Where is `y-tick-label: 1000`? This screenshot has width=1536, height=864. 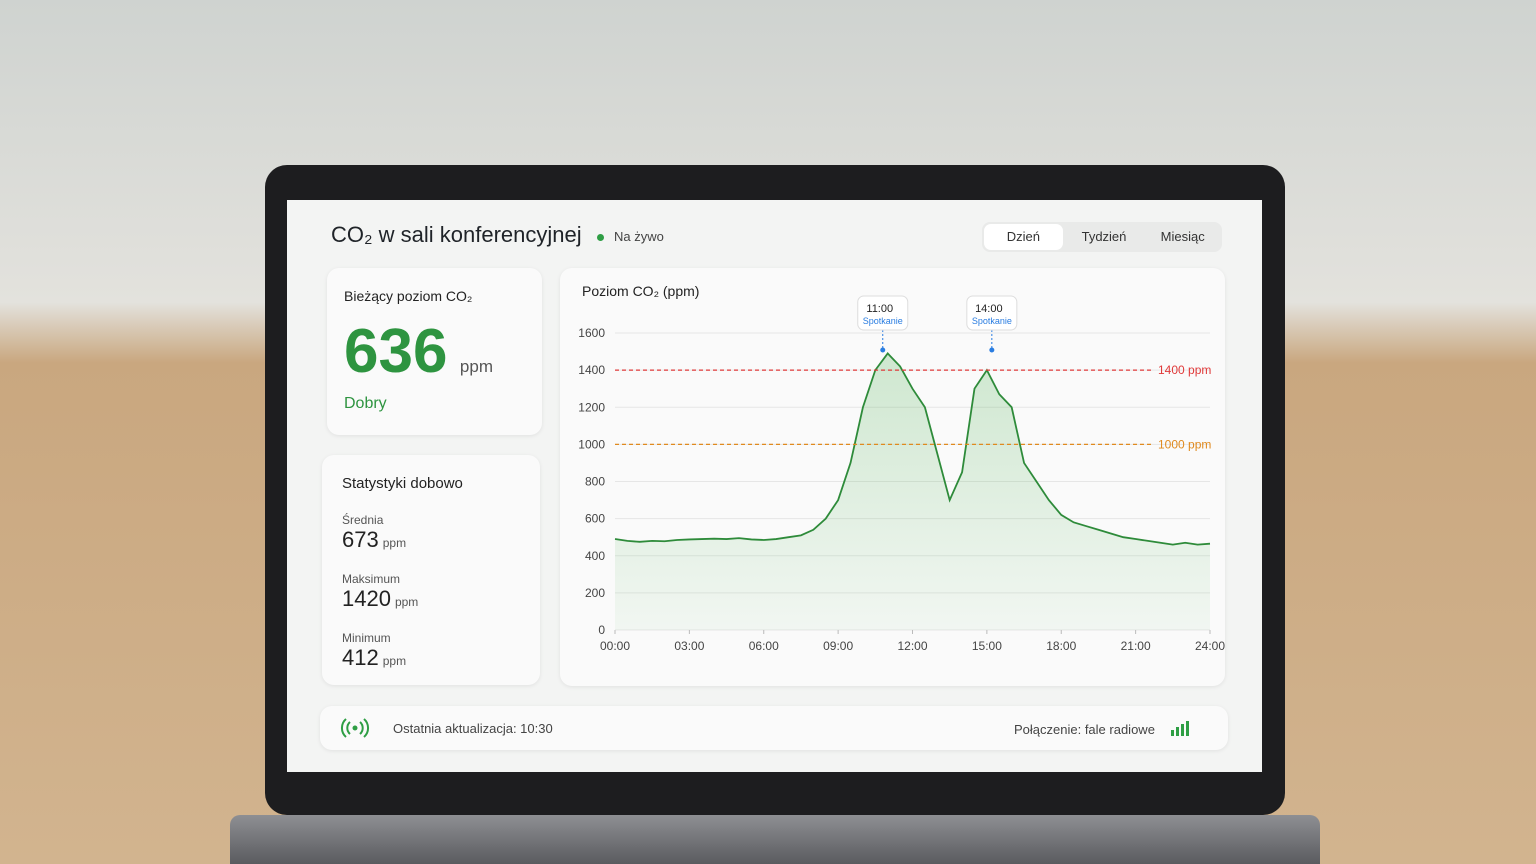 y-tick-label: 1000 is located at coordinates (591, 444).